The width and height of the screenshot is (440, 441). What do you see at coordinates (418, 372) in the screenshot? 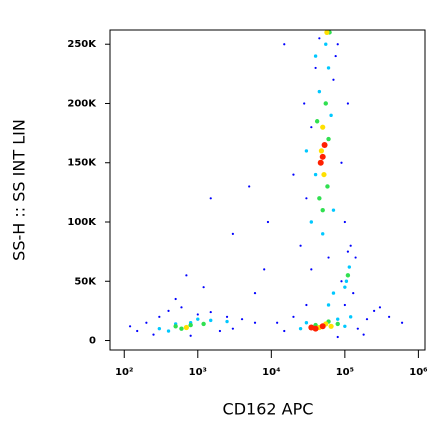
I see `x-tick-label: 10⁶` at bounding box center [418, 372].